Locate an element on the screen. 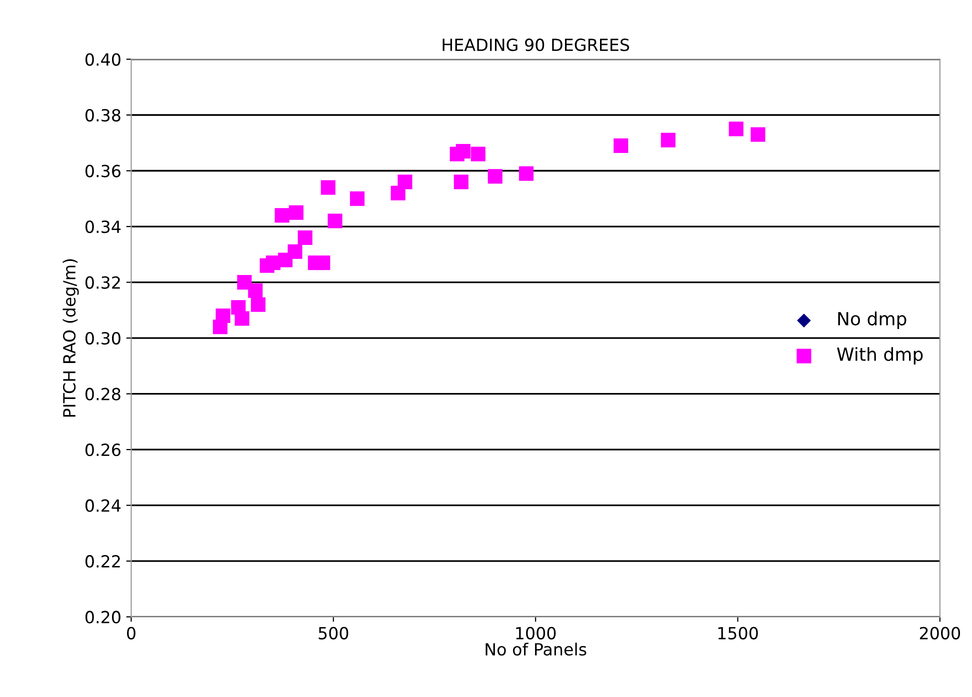 The height and width of the screenshot is (697, 972). y-tick-label: 0.30 is located at coordinates (102, 338).